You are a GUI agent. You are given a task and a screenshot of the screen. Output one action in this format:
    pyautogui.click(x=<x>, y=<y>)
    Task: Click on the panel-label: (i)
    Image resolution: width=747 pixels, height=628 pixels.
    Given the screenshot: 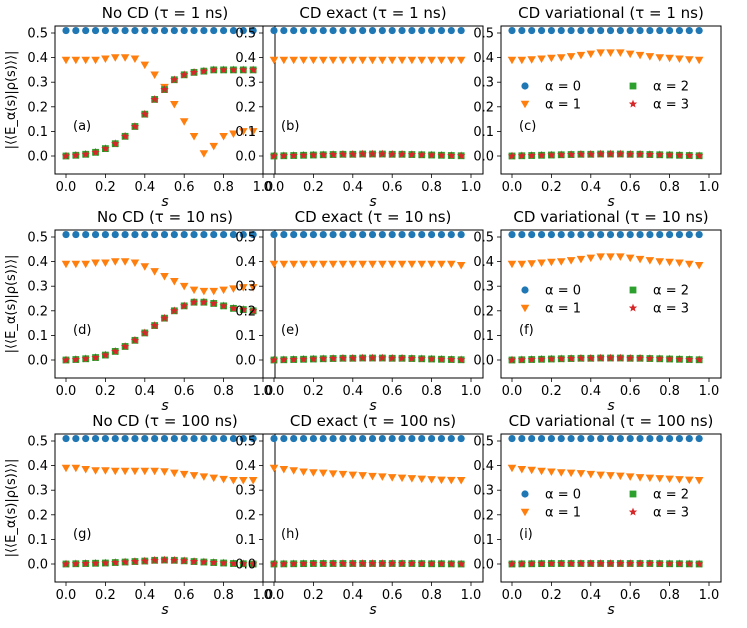 What is the action you would take?
    pyautogui.click(x=526, y=534)
    